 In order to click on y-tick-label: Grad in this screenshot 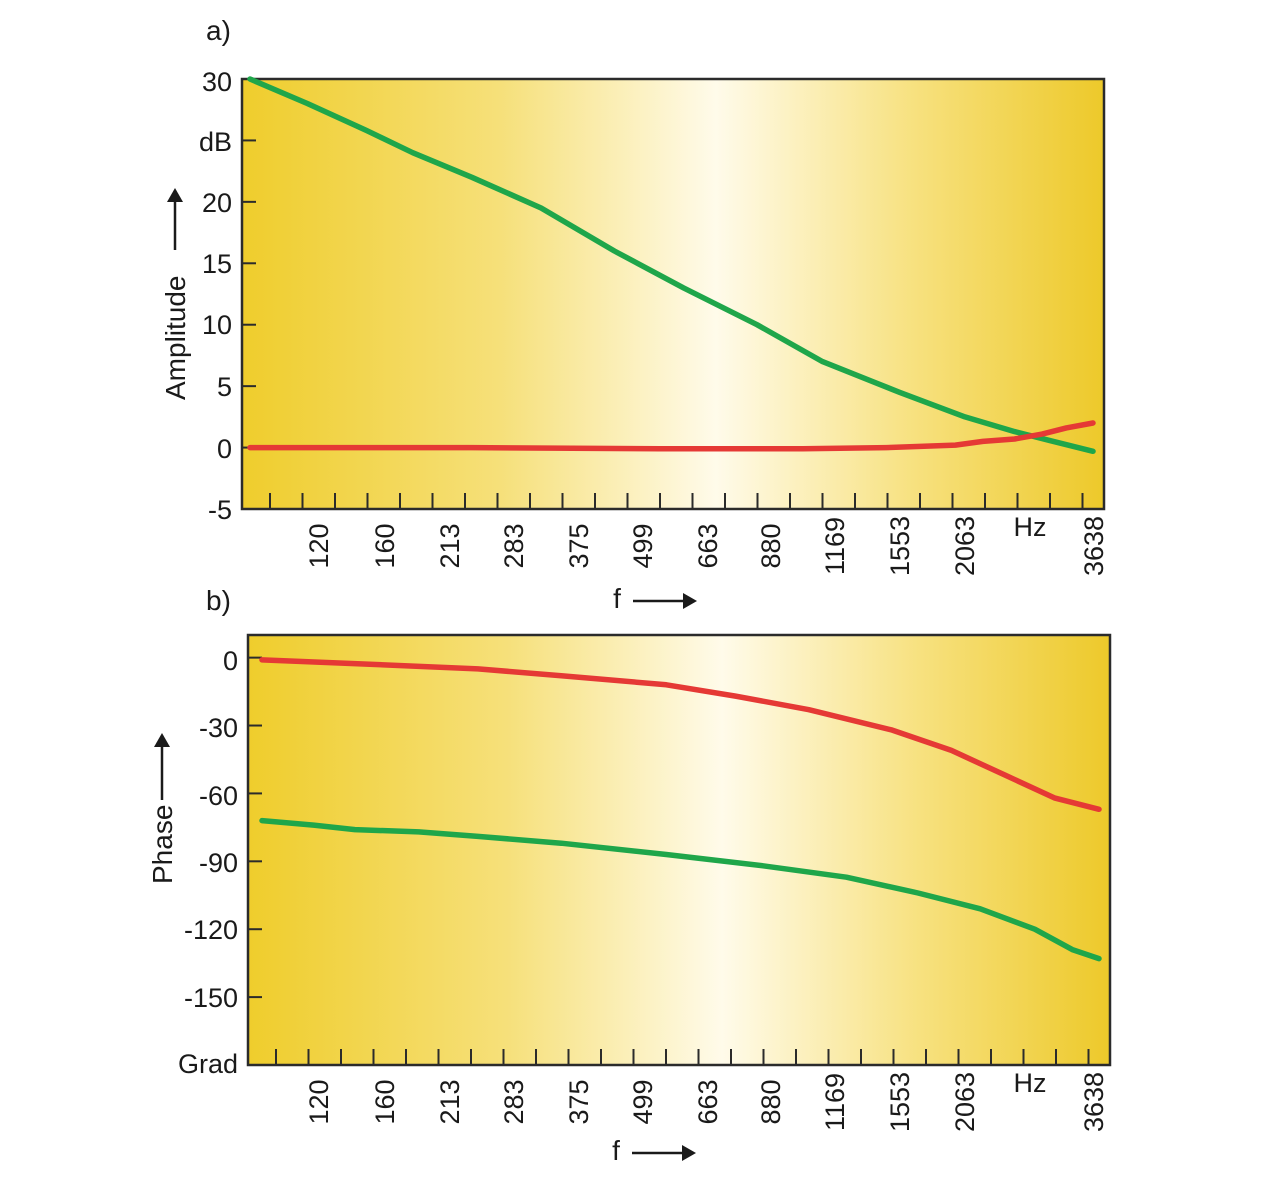, I will do `click(208, 1064)`.